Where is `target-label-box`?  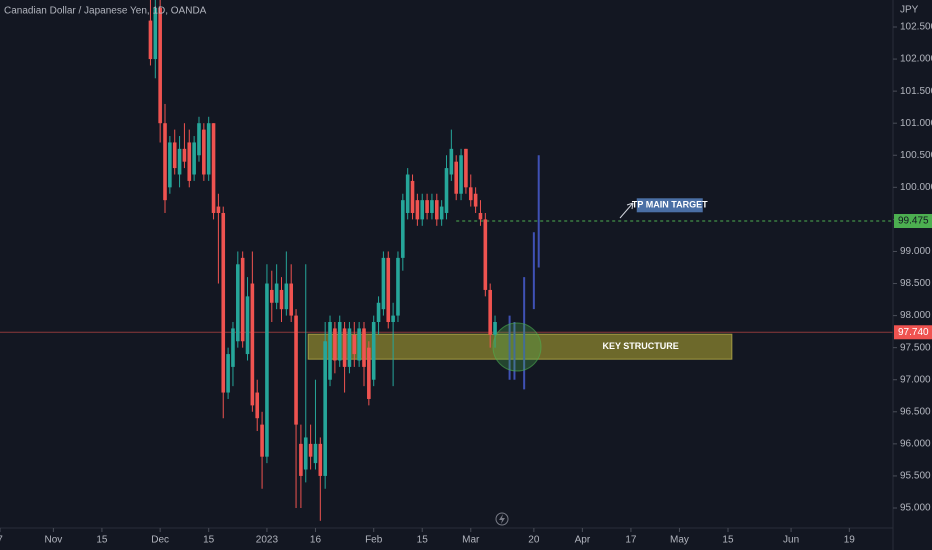 target-label-box is located at coordinates (669, 205).